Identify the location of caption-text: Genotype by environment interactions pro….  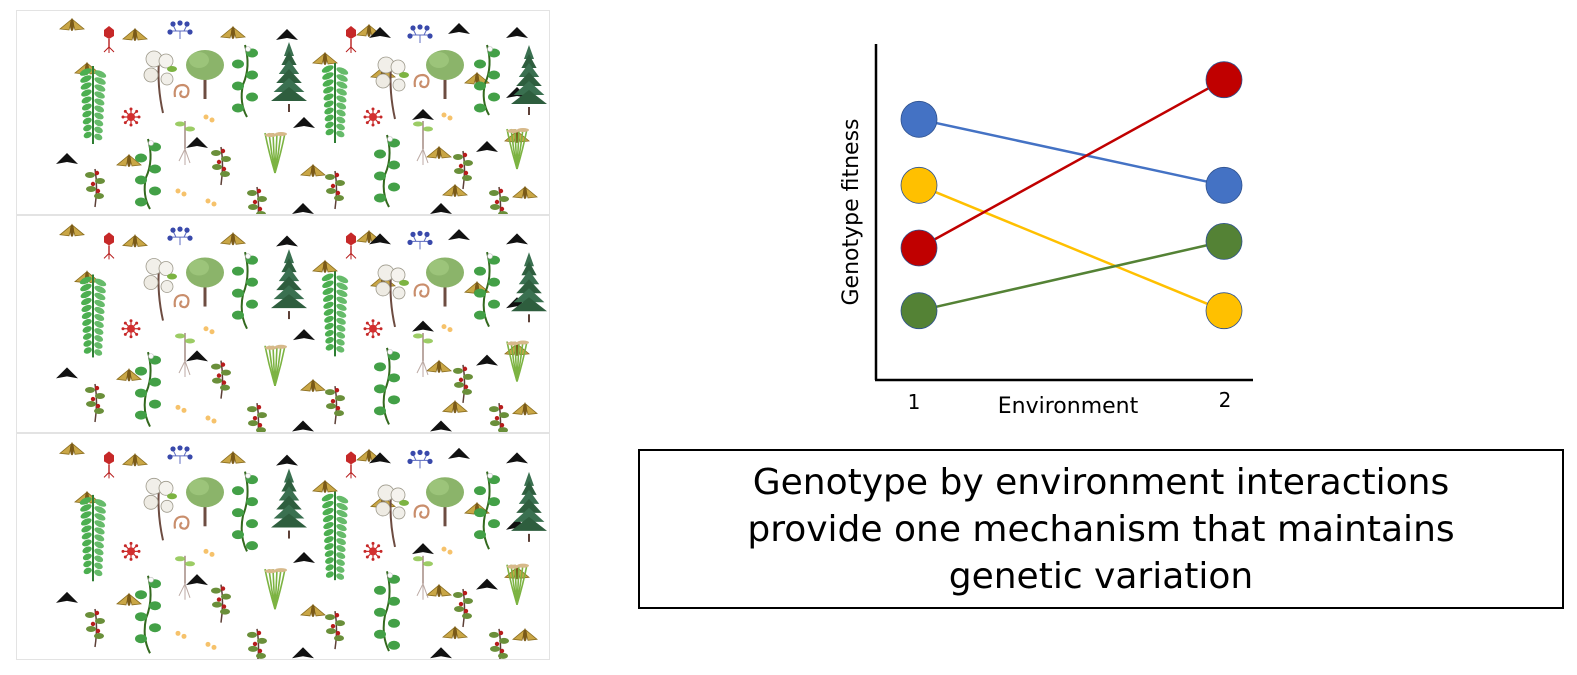
(1101, 529).